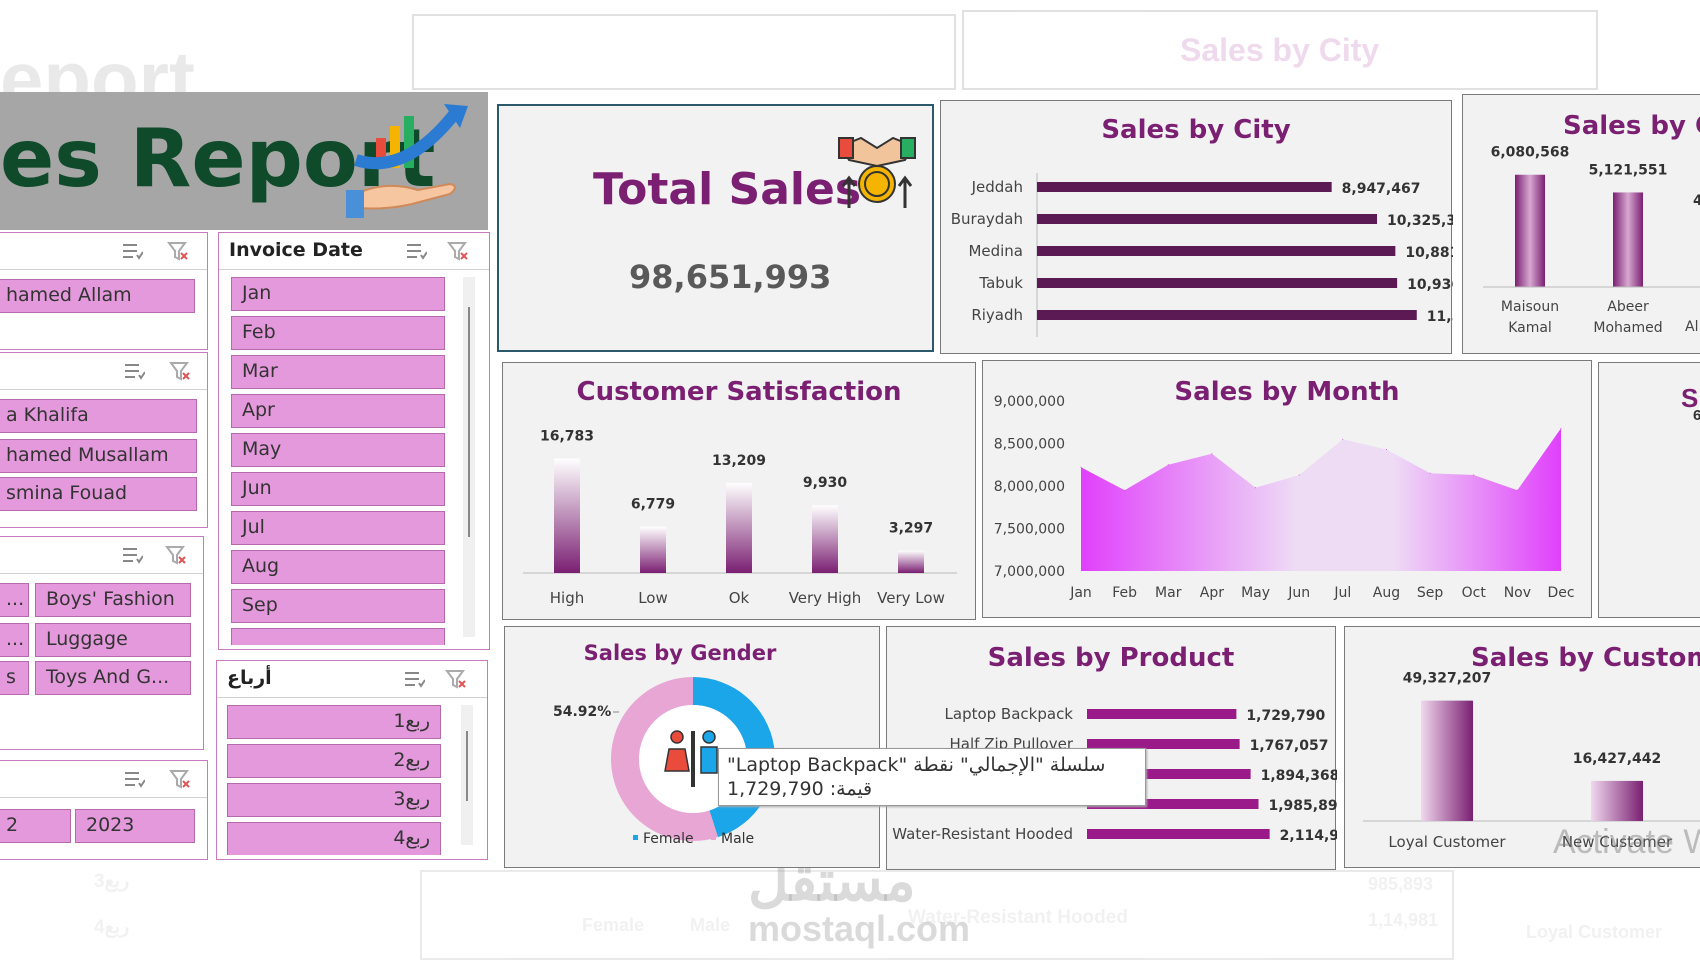 This screenshot has width=1700, height=970. What do you see at coordinates (1696, 415) in the screenshot?
I see `partial-value: 6` at bounding box center [1696, 415].